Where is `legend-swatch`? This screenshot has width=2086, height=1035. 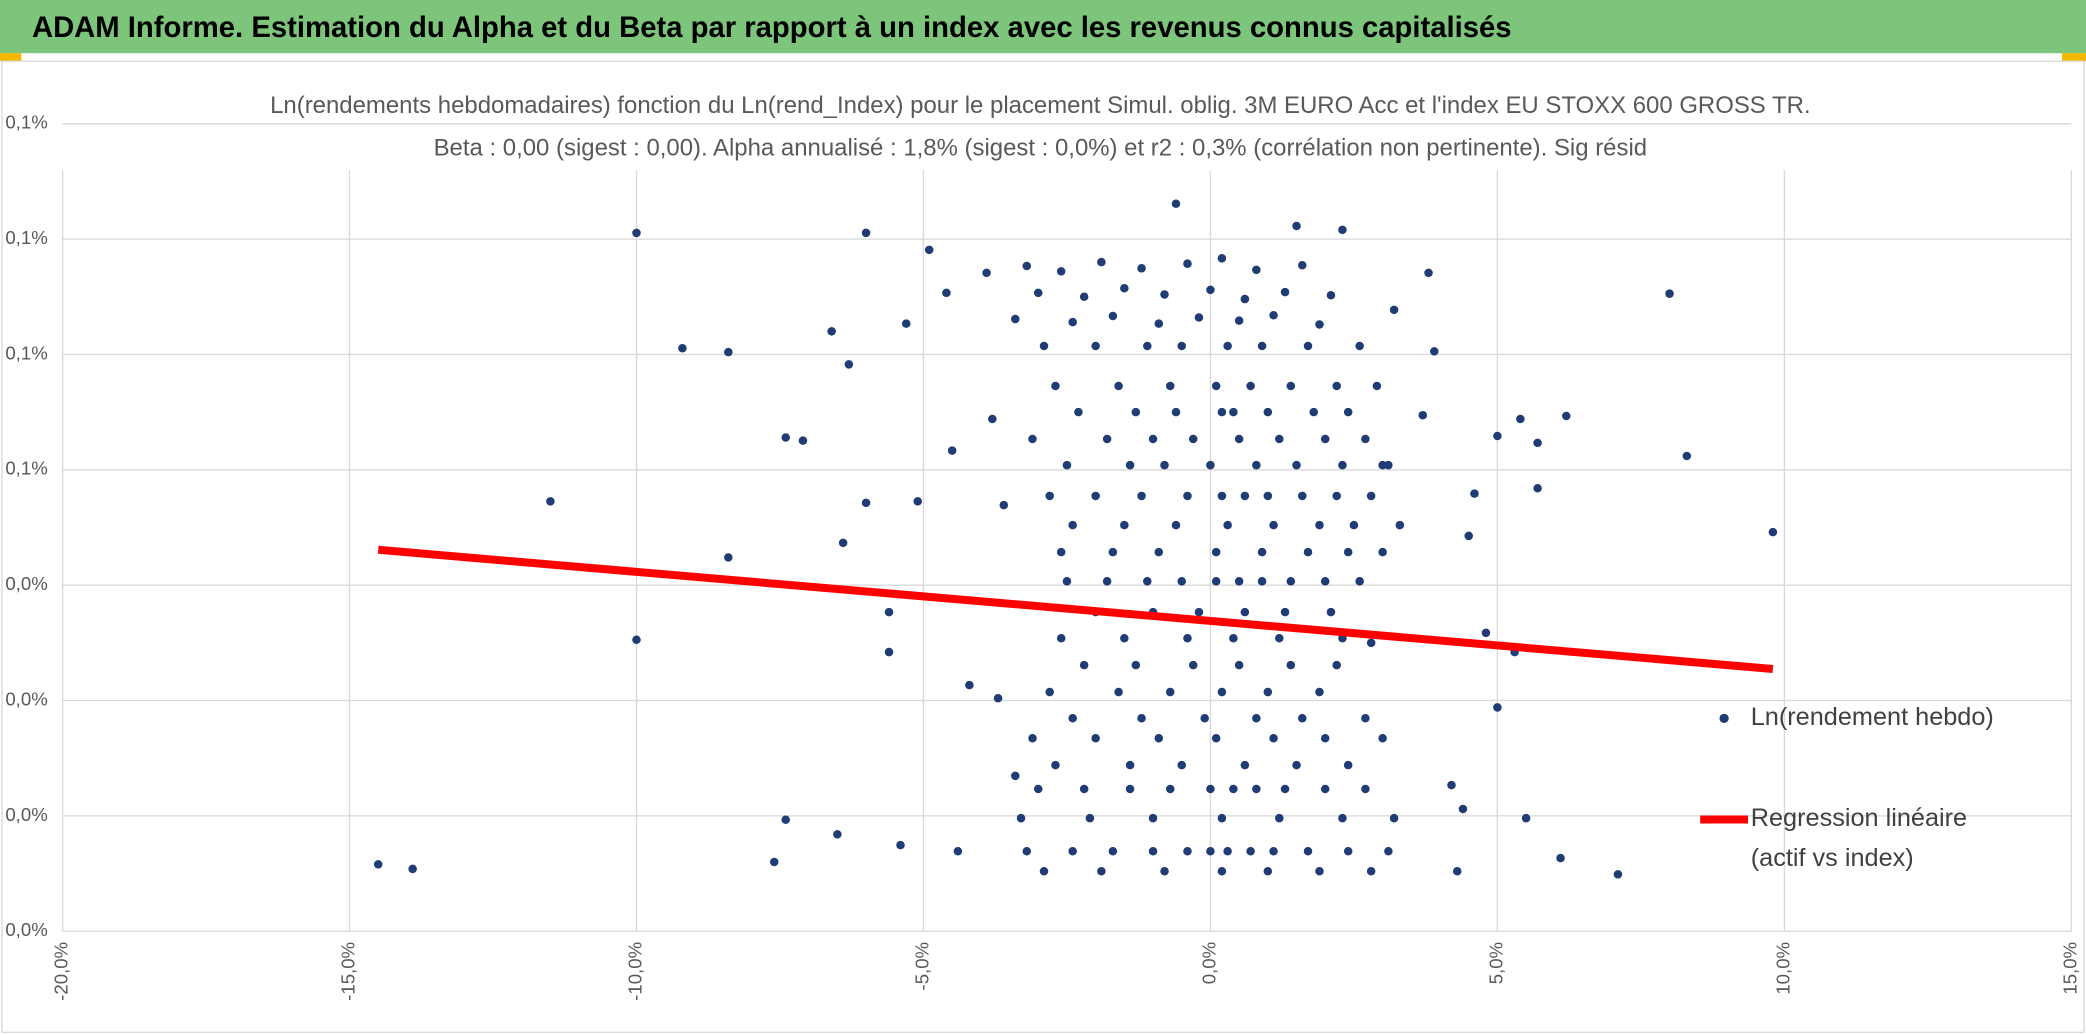 legend-swatch is located at coordinates (1724, 718).